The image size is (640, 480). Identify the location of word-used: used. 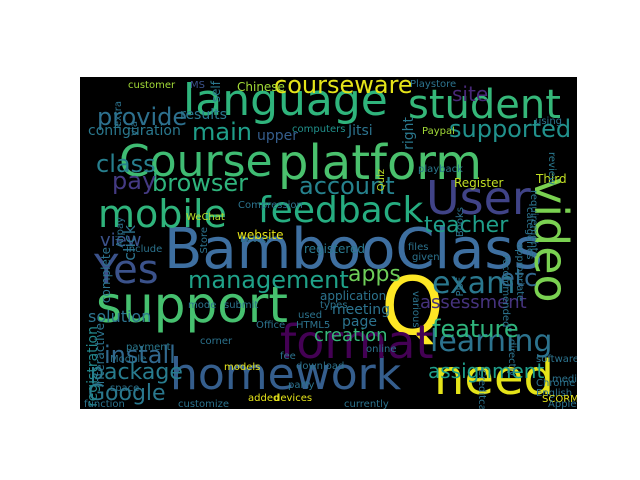
(310, 315).